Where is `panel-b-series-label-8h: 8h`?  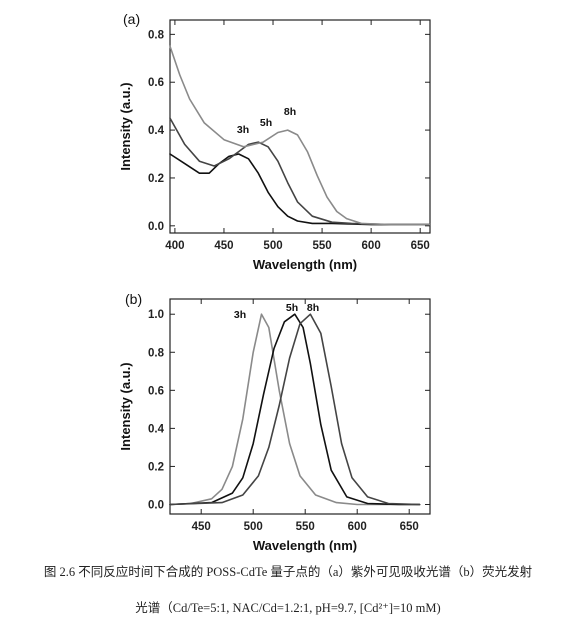 panel-b-series-label-8h: 8h is located at coordinates (313, 308).